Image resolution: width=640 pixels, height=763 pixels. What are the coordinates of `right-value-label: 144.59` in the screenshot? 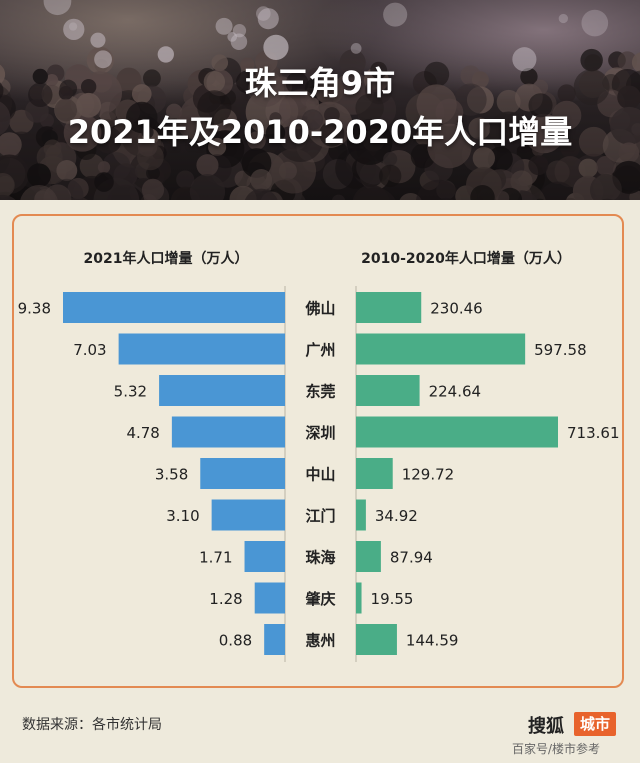 It's located at (432, 641).